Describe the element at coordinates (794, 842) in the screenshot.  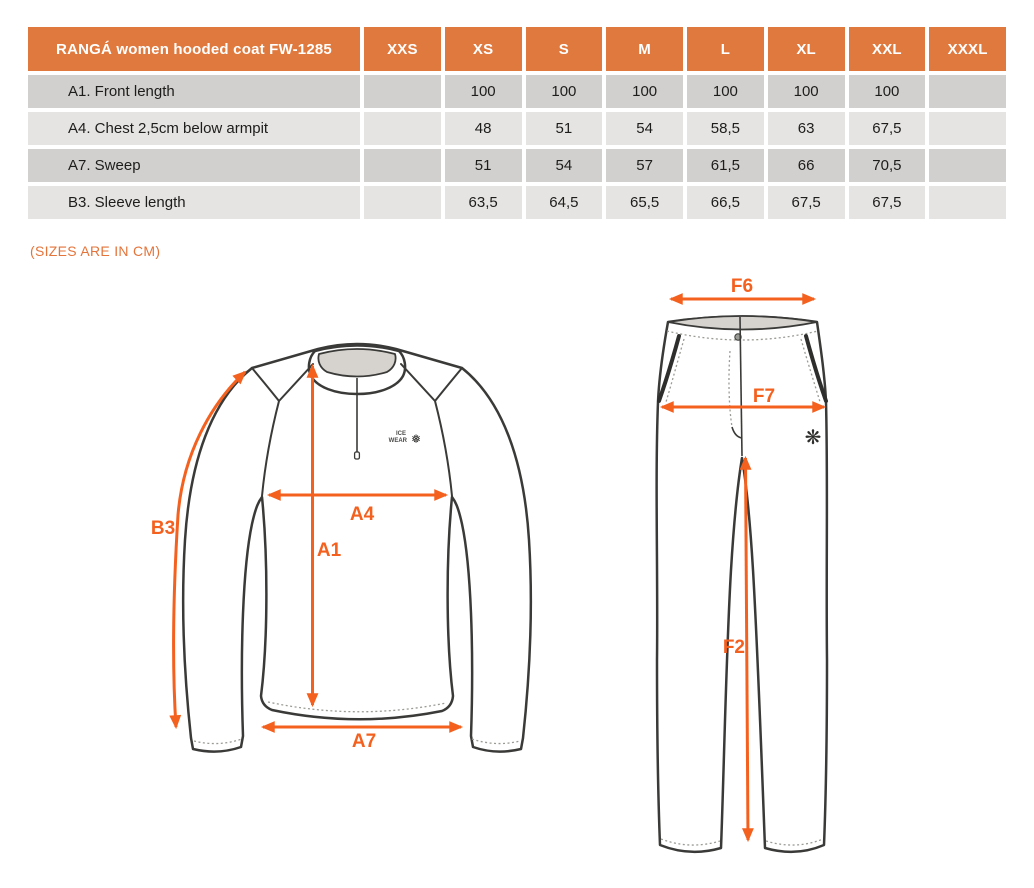
I see `pants-cuff-stitch-right` at that location.